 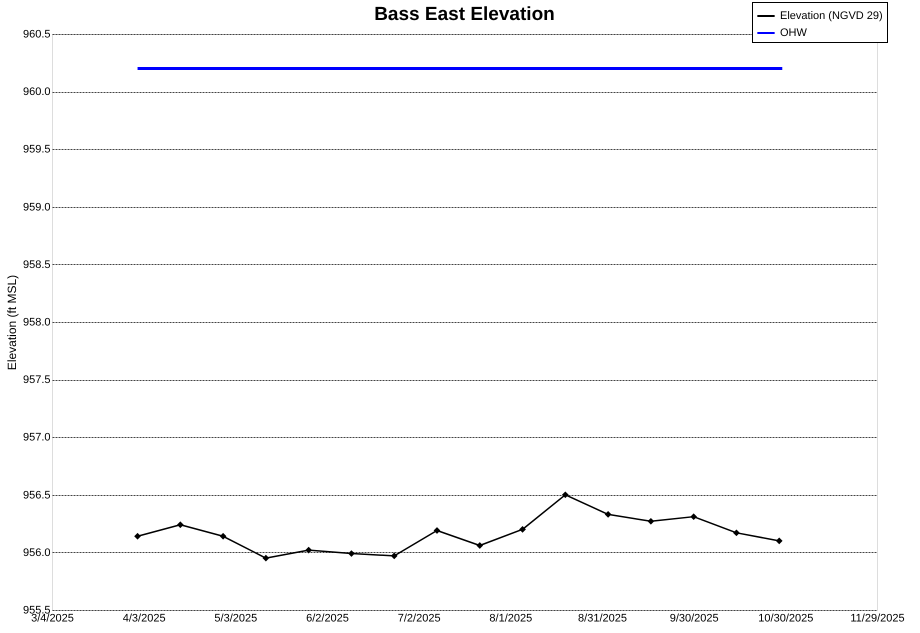 I want to click on chart-title: Bass East Elevation, so click(x=464, y=14).